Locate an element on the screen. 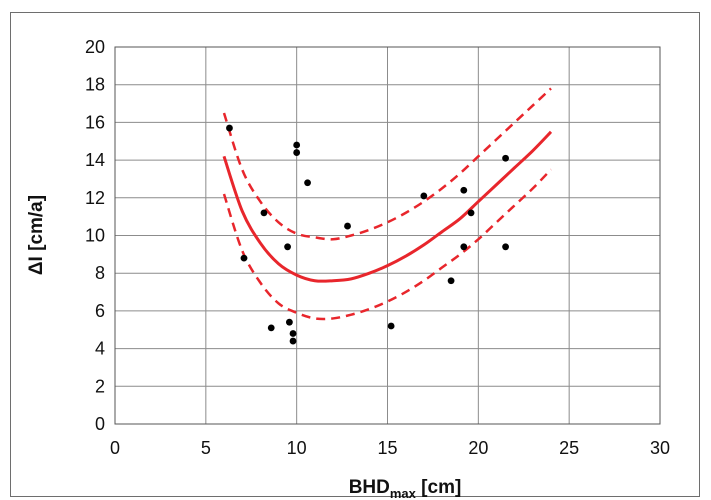 This screenshot has height=500, width=711. y-tick-label: 20 is located at coordinates (95, 47).